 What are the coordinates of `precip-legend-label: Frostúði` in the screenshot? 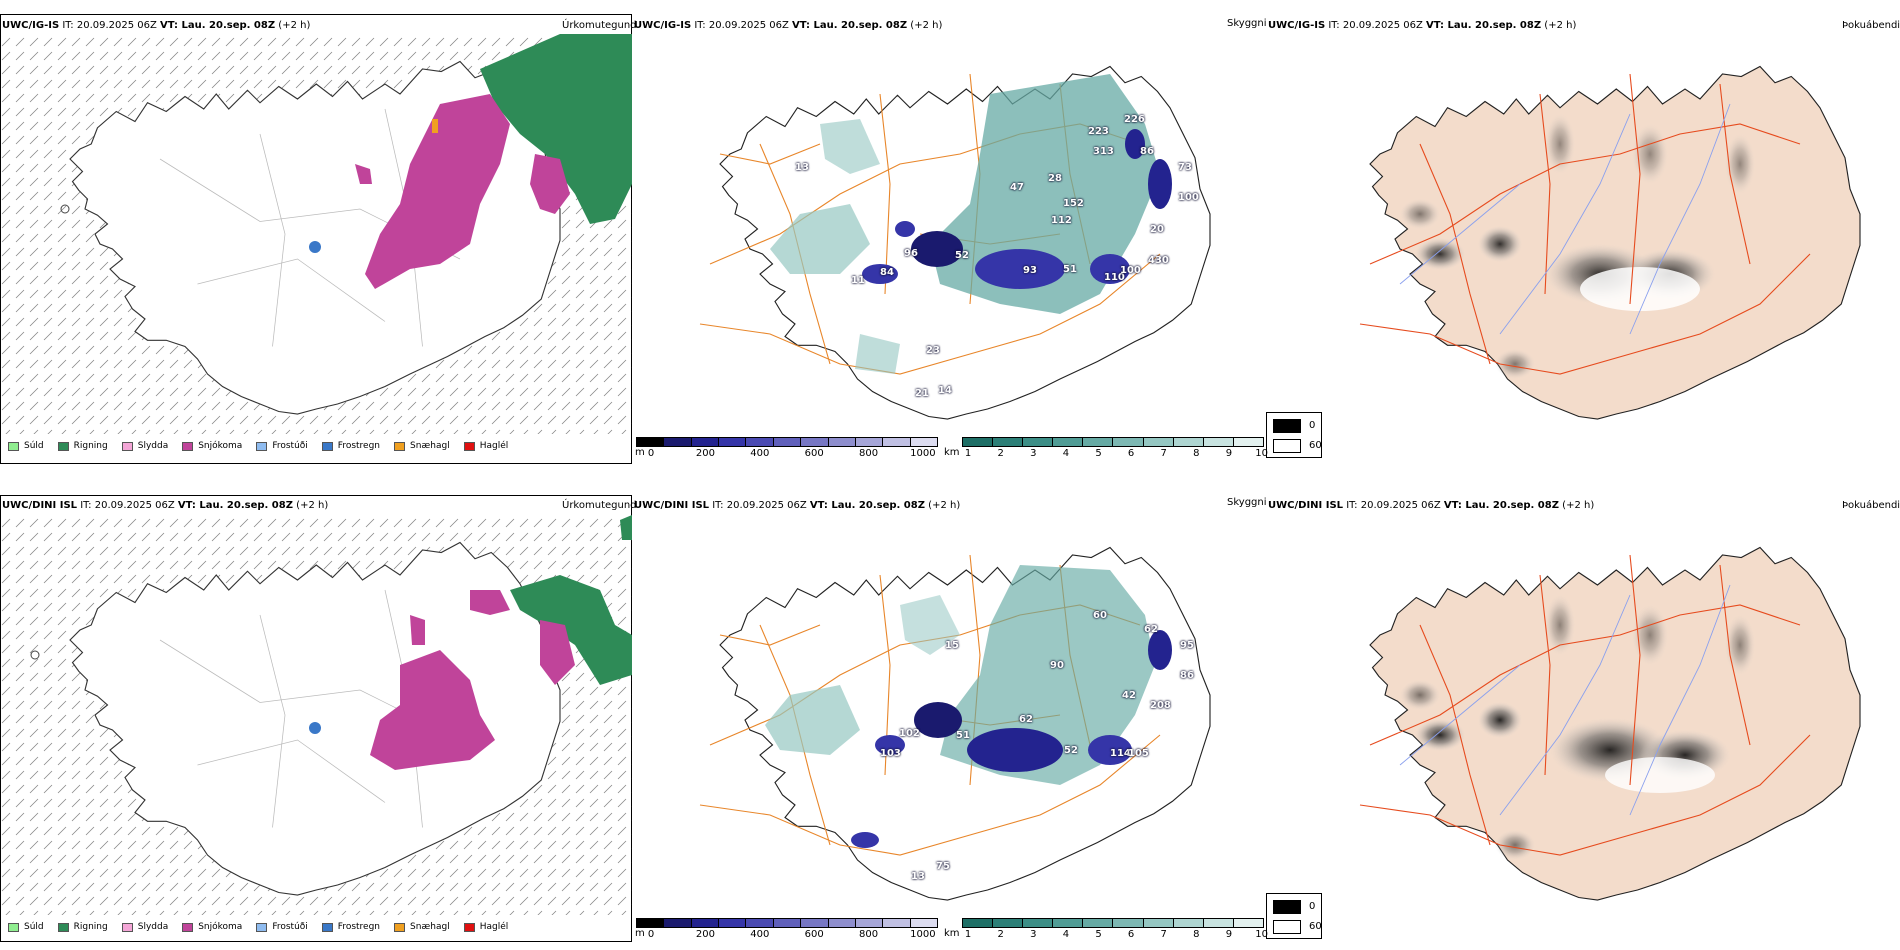 It's located at (290, 927).